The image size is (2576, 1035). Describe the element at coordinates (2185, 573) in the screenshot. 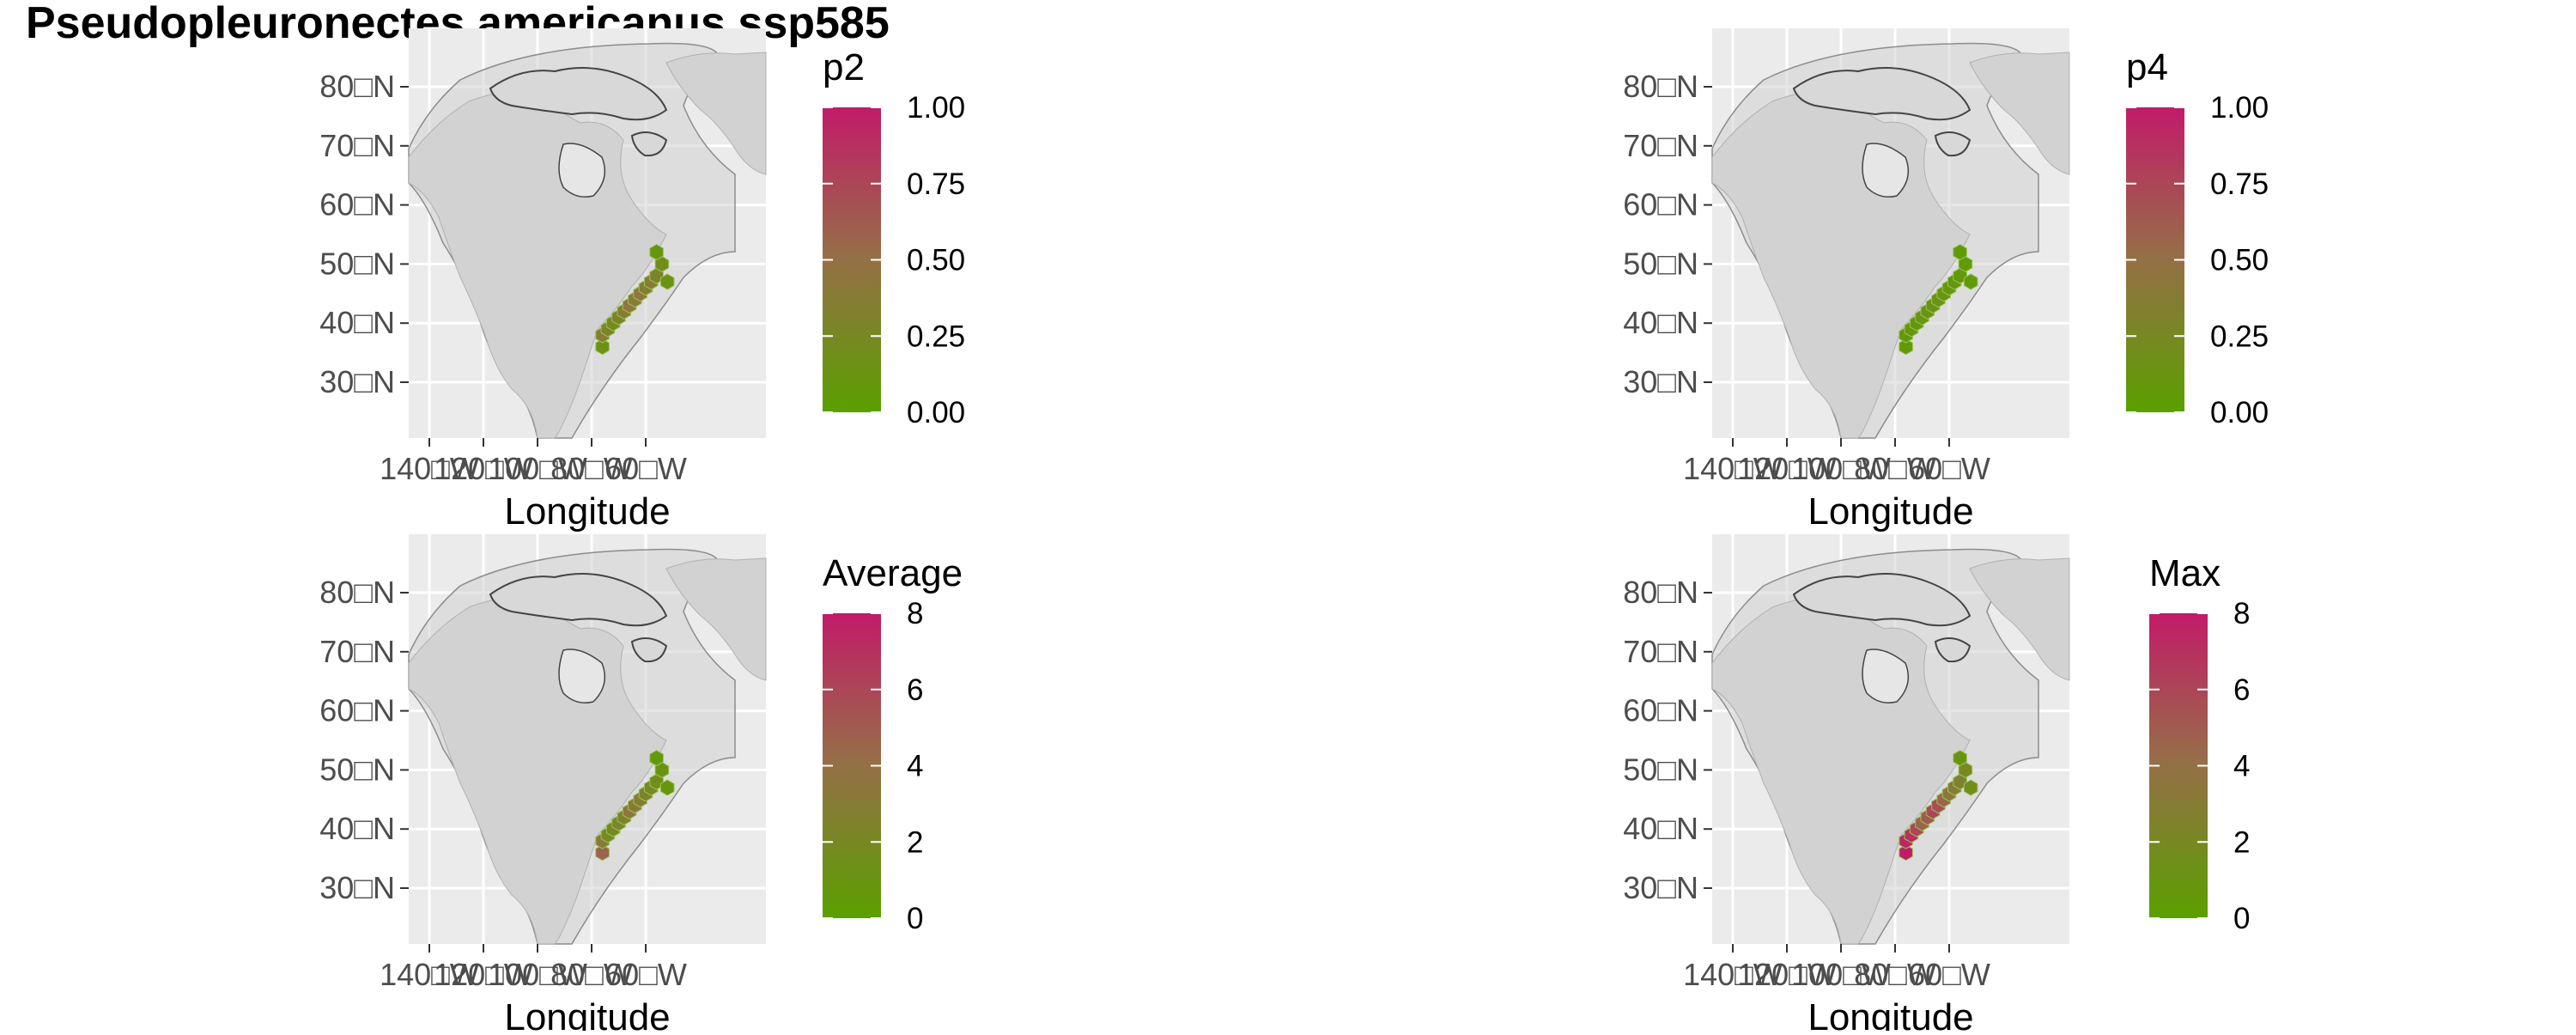

I see `legend-title: Max` at that location.